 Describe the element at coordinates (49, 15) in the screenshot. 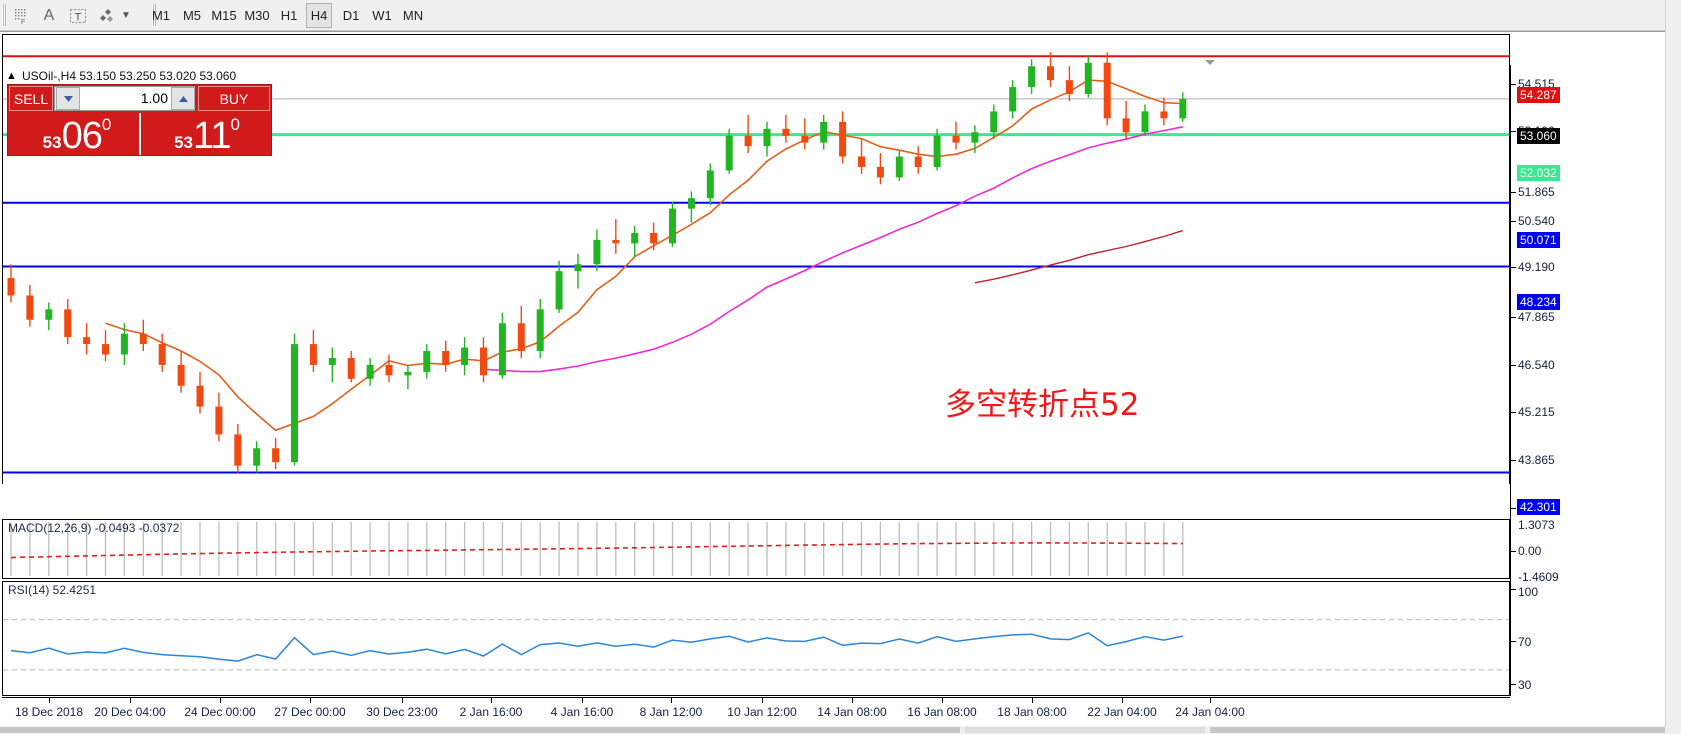

I see `text-label-icon: A` at that location.